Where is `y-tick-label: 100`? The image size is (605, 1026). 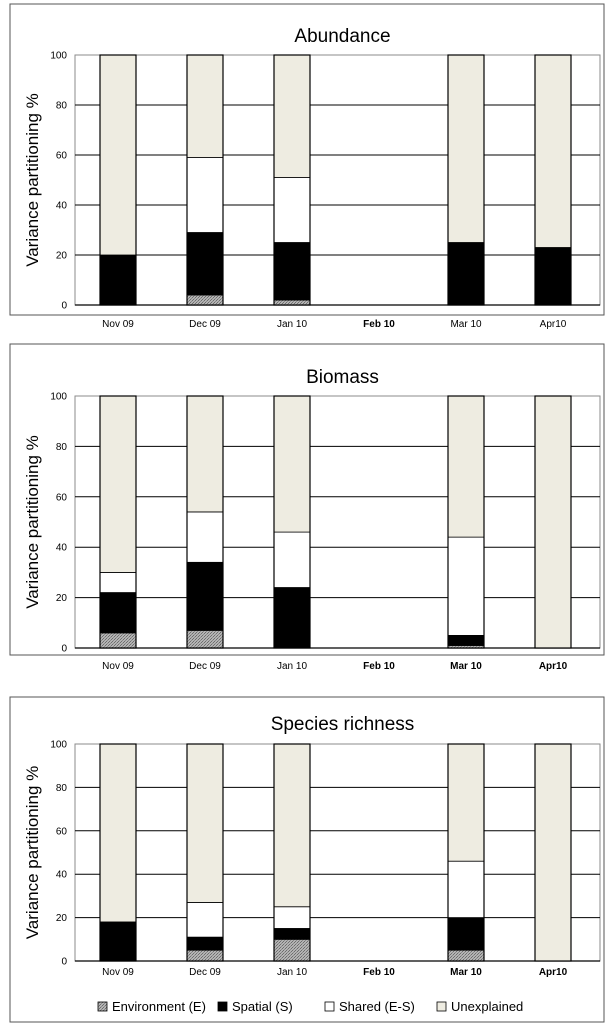 y-tick-label: 100 is located at coordinates (58, 397).